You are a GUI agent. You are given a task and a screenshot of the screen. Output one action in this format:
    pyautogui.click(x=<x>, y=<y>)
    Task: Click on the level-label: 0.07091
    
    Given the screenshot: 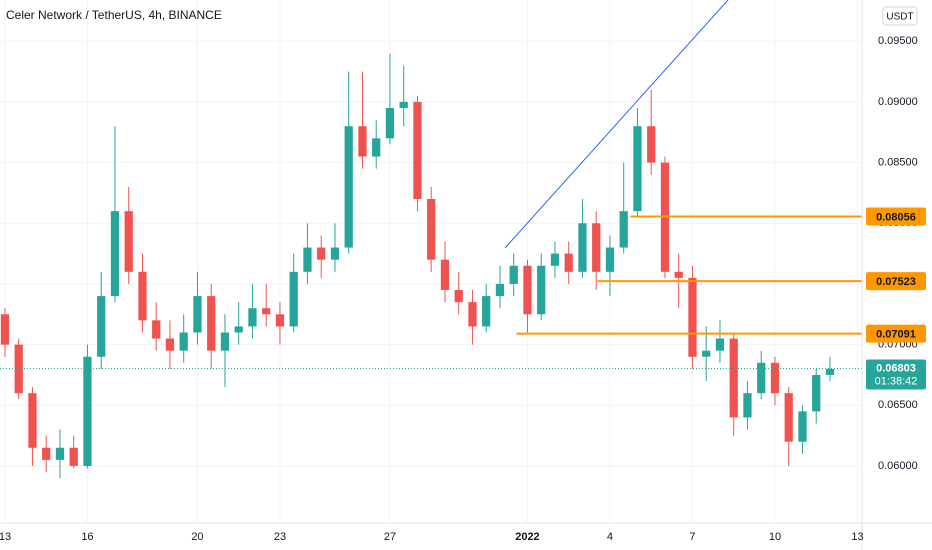 What is the action you would take?
    pyautogui.click(x=896, y=334)
    